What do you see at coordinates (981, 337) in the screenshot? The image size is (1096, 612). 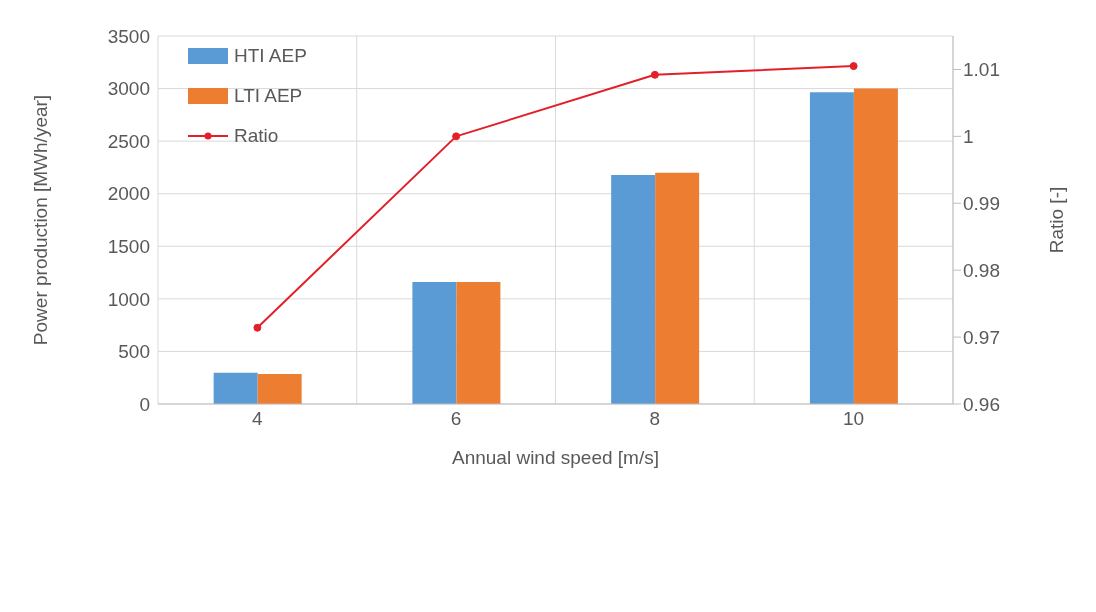 I see `y2-tick-label: 0.97` at bounding box center [981, 337].